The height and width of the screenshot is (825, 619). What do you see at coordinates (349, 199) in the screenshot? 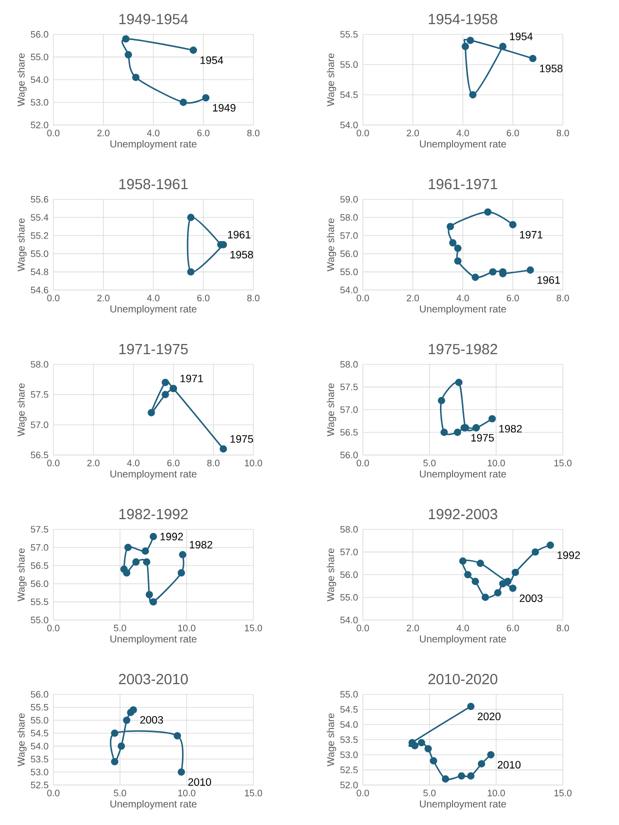
I see `y-tick-label: 59.0` at bounding box center [349, 199].